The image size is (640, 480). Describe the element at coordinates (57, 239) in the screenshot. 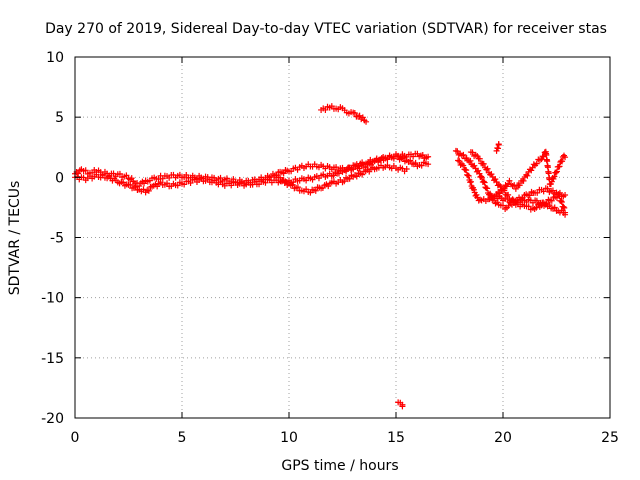

I see `y-tick-label: -5` at that location.